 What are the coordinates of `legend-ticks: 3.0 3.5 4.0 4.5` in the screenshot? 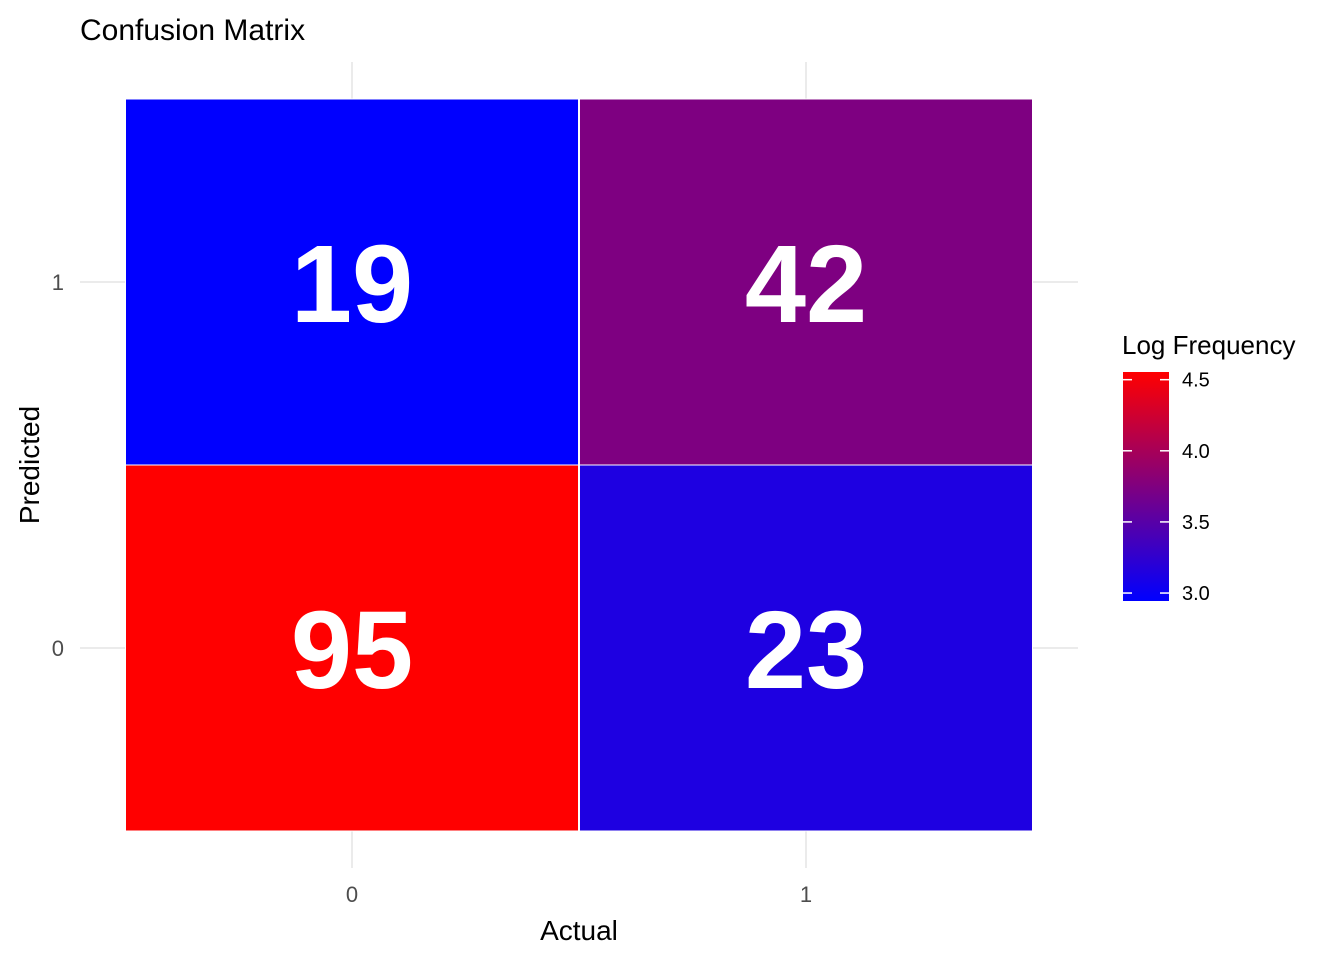 It's located at (1166, 487).